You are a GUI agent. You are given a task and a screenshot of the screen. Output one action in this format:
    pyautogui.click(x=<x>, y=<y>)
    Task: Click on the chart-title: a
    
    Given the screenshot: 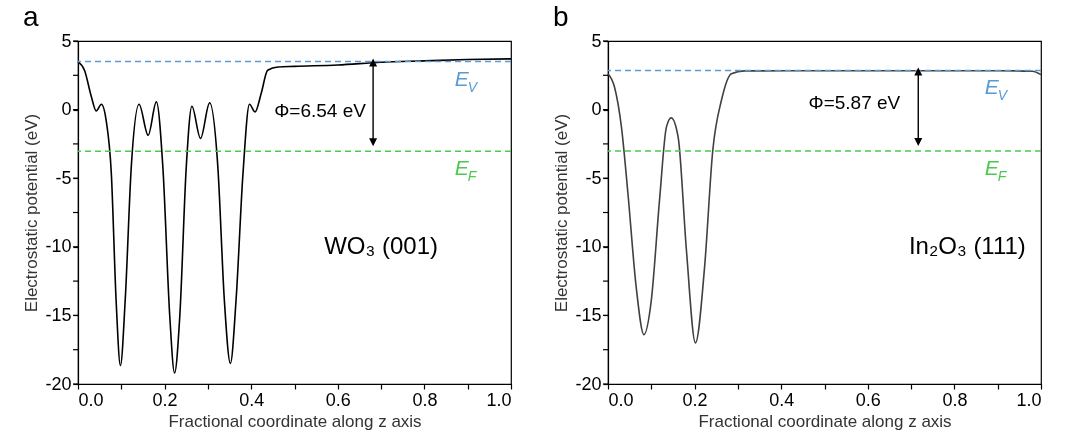 What is the action you would take?
    pyautogui.click(x=30, y=16)
    